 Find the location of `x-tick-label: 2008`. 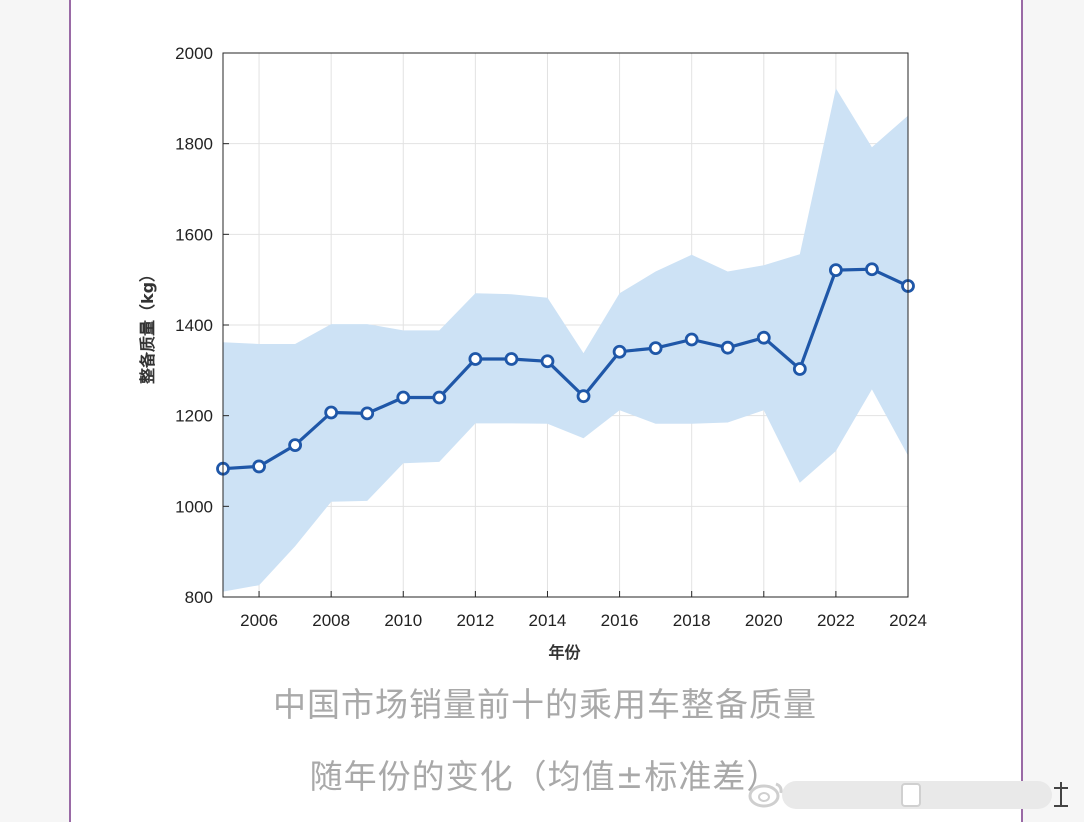

x-tick-label: 2008 is located at coordinates (331, 620).